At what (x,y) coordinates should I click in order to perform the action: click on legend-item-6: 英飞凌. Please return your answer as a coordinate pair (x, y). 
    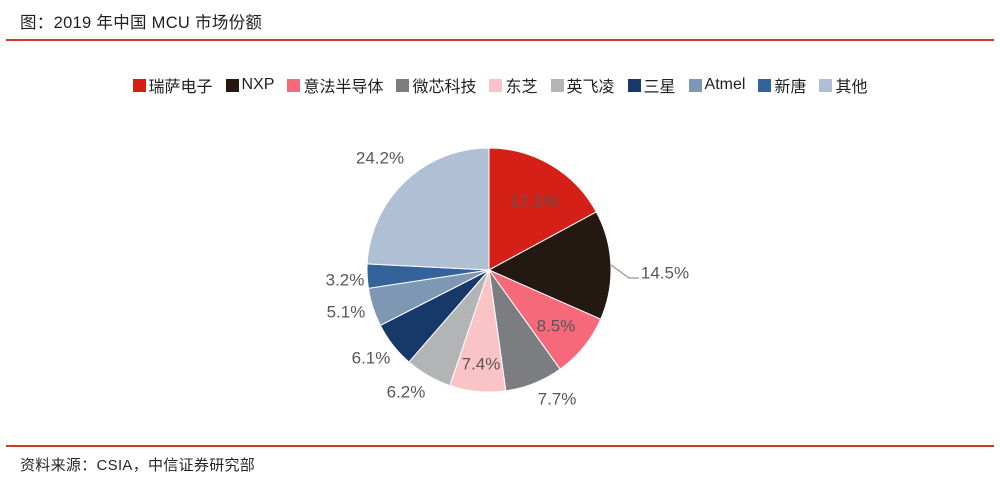
    Looking at the image, I should click on (582, 85).